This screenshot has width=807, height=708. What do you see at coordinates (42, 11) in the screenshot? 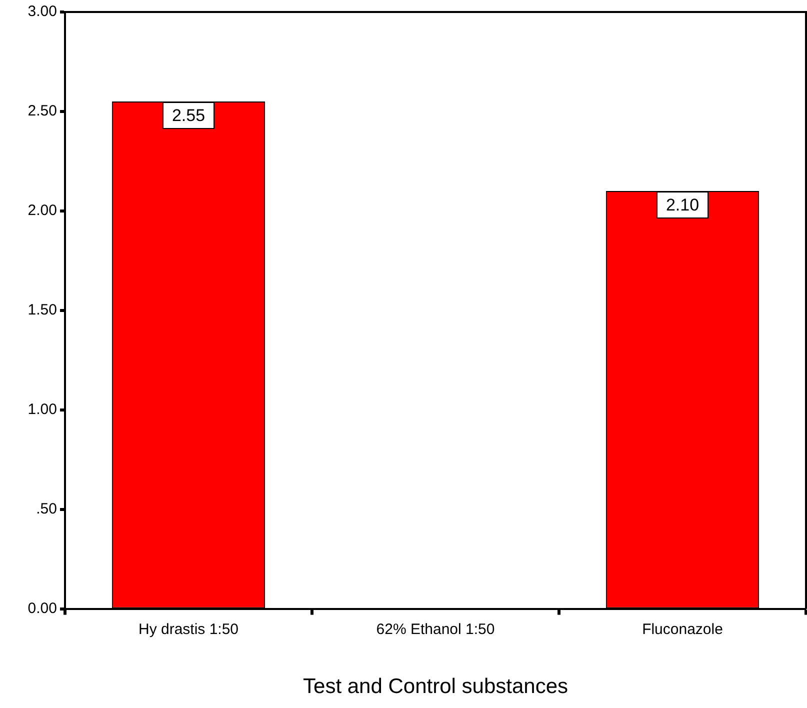
I see `y-tick-label: 3.00` at bounding box center [42, 11].